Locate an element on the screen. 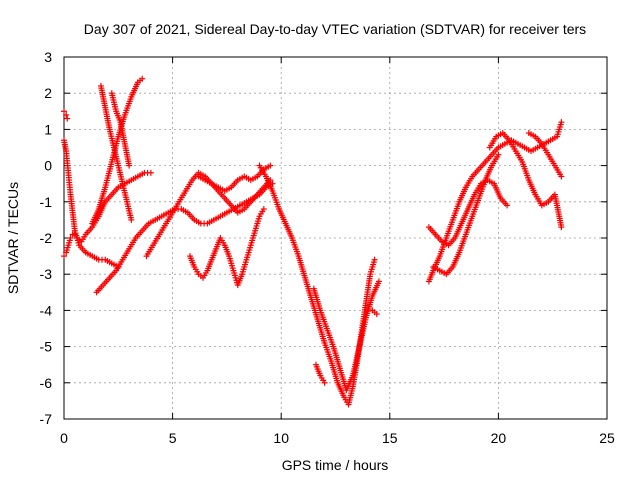  y-tick-label: 0 is located at coordinates (48, 166).